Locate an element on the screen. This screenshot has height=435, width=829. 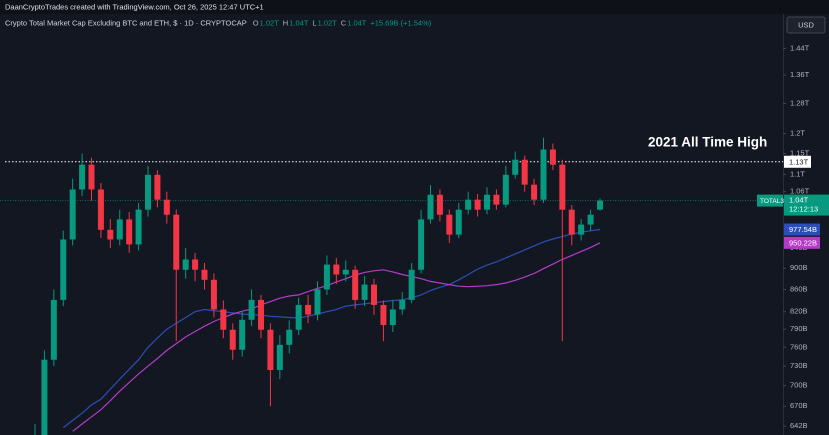
ma-label: 950.22B is located at coordinates (803, 242).